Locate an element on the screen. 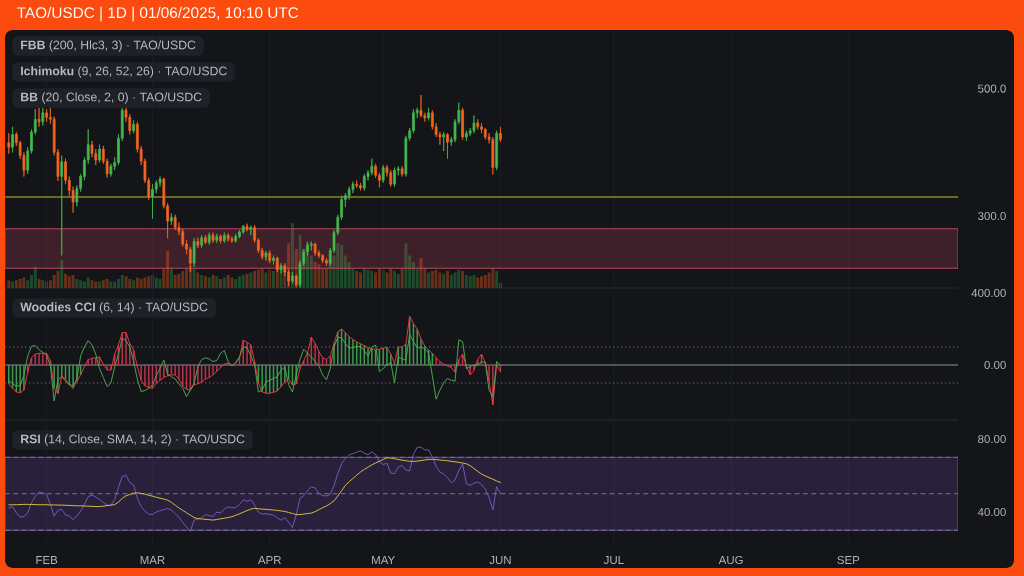 The height and width of the screenshot is (576, 1024). annotation: Ichimoku (9, 26, 52, 26) · TAO/USDC is located at coordinates (124, 72).